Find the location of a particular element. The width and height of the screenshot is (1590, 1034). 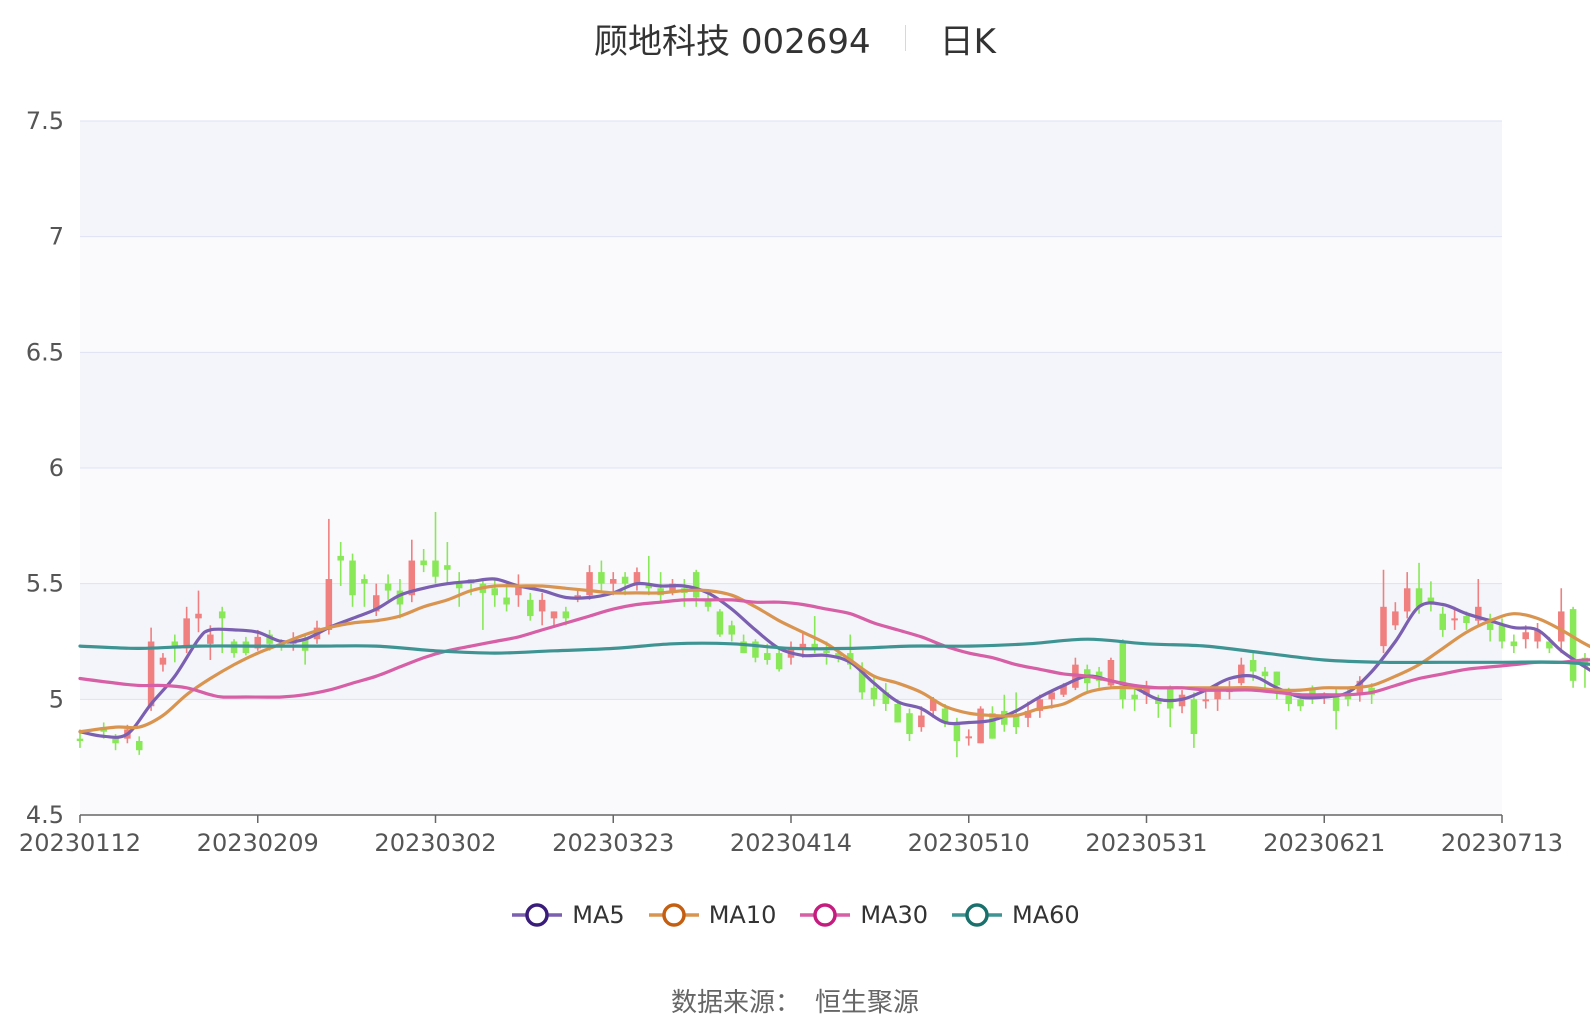

y-tick-label: 6.5 is located at coordinates (45, 352).